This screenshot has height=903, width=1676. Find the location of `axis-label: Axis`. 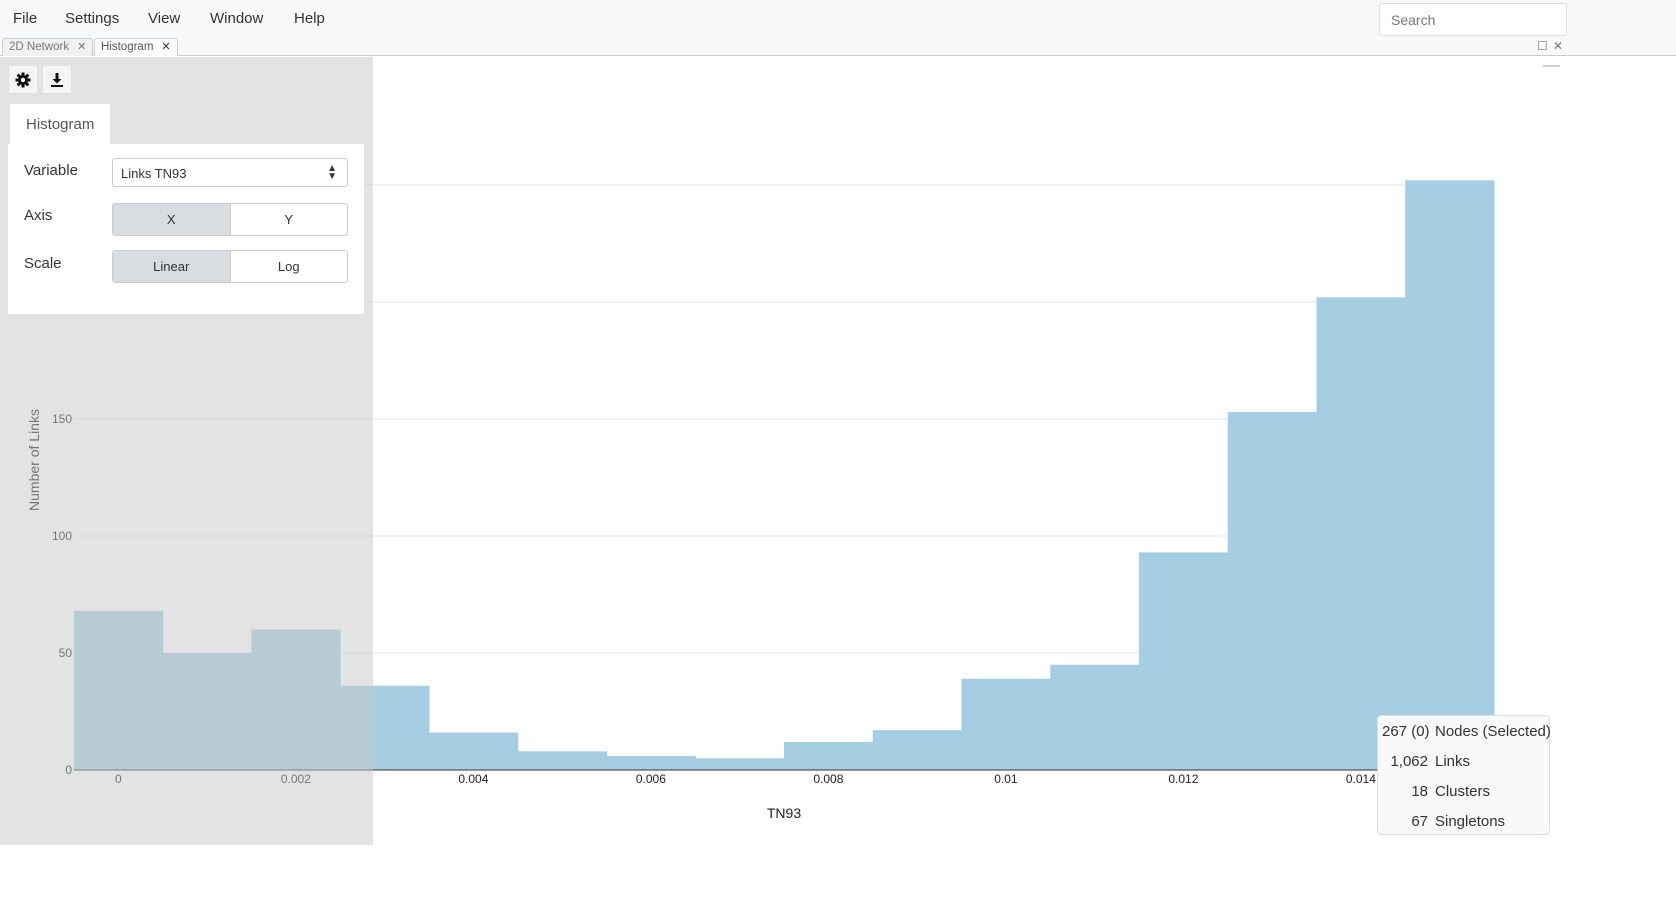

axis-label: Axis is located at coordinates (38, 215).